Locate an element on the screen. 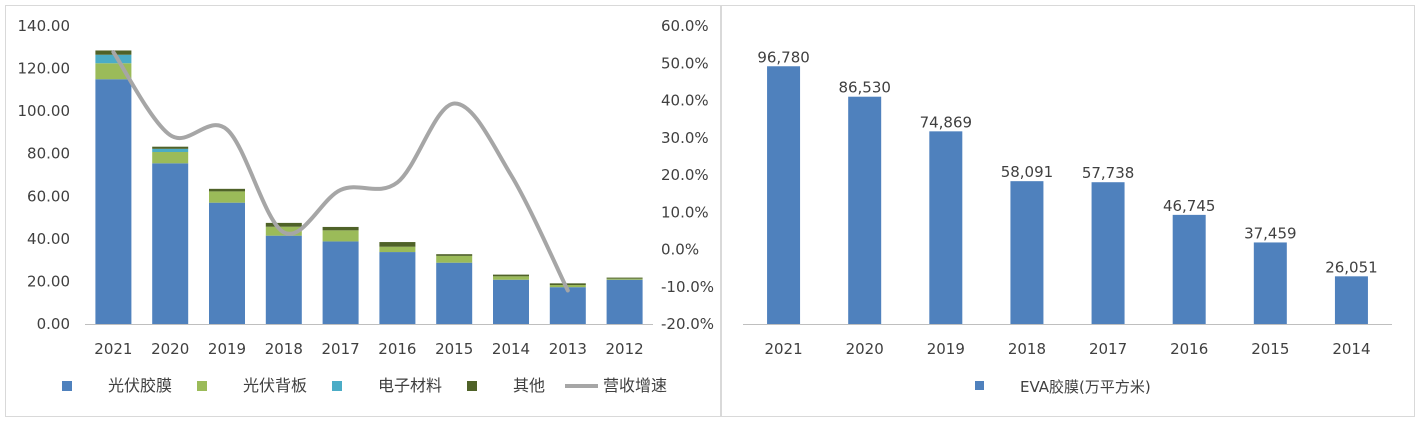 The image size is (1425, 428). left-y-tick-label: 140.00 is located at coordinates (44, 26).